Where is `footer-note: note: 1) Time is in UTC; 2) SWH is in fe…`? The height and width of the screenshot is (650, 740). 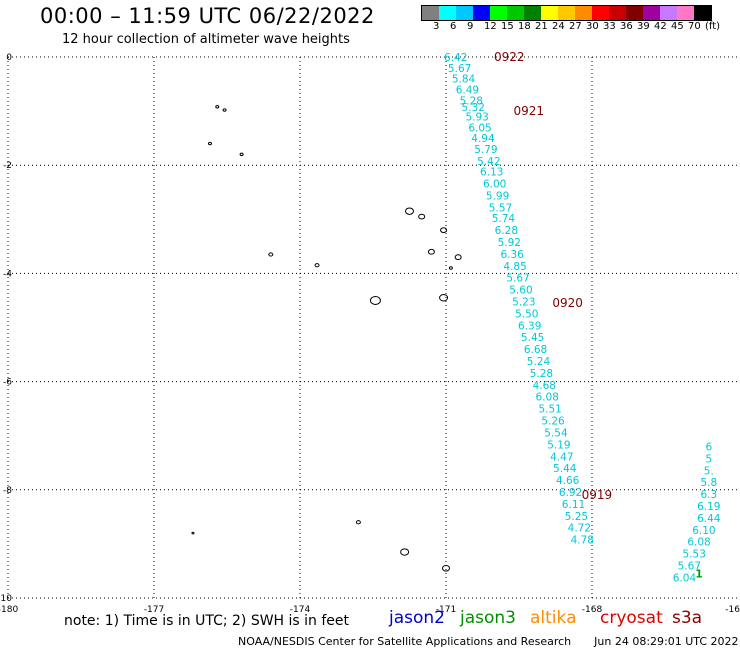 footer-note: note: 1) Time is in UTC; 2) SWH is in fe… is located at coordinates (207, 621).